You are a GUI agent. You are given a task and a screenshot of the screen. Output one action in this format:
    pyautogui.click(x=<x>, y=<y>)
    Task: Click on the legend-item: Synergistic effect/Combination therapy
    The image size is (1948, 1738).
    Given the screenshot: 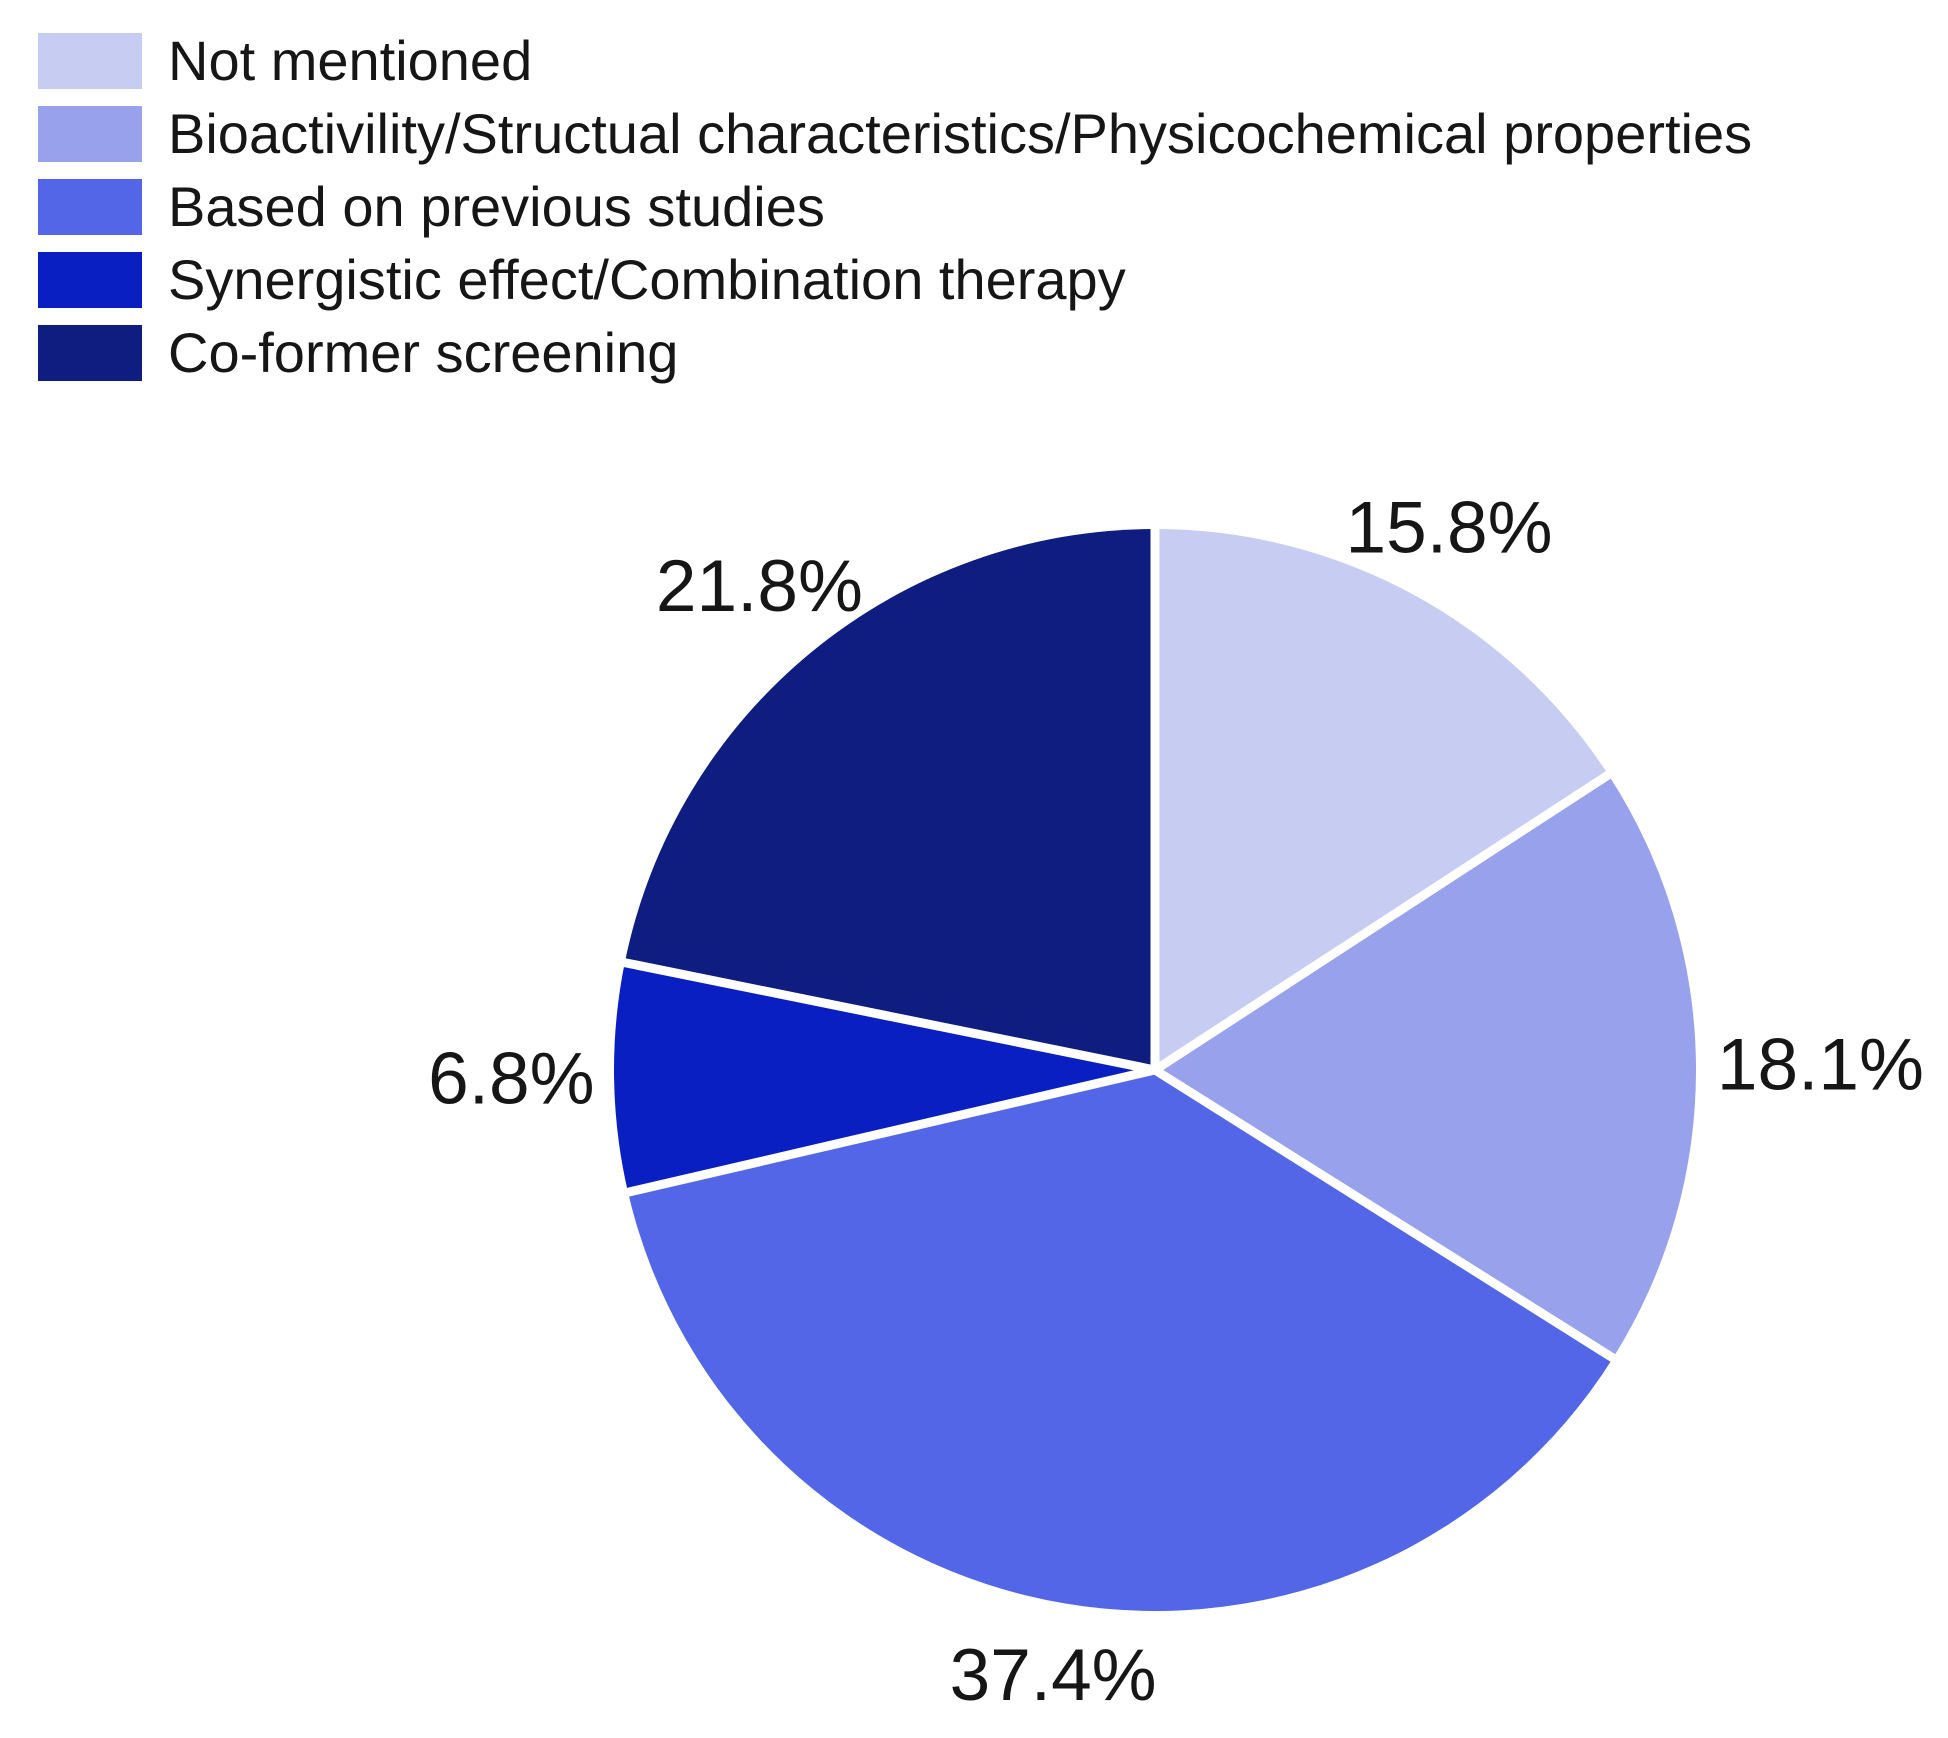 What is the action you would take?
    pyautogui.click(x=895, y=280)
    